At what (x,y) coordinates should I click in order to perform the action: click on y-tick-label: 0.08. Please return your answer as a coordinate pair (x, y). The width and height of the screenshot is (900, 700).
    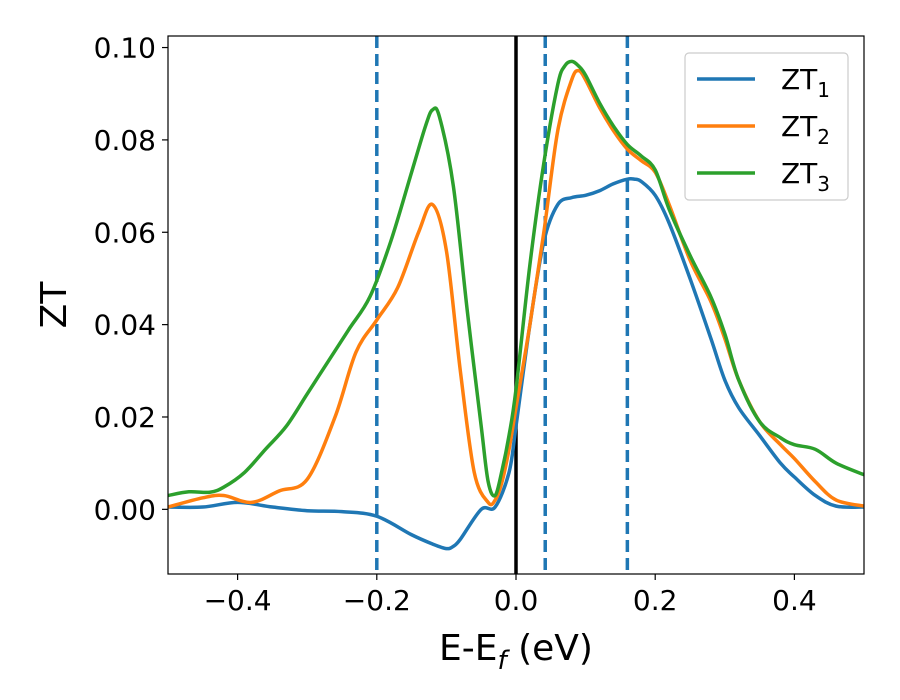
    Looking at the image, I should click on (125, 140).